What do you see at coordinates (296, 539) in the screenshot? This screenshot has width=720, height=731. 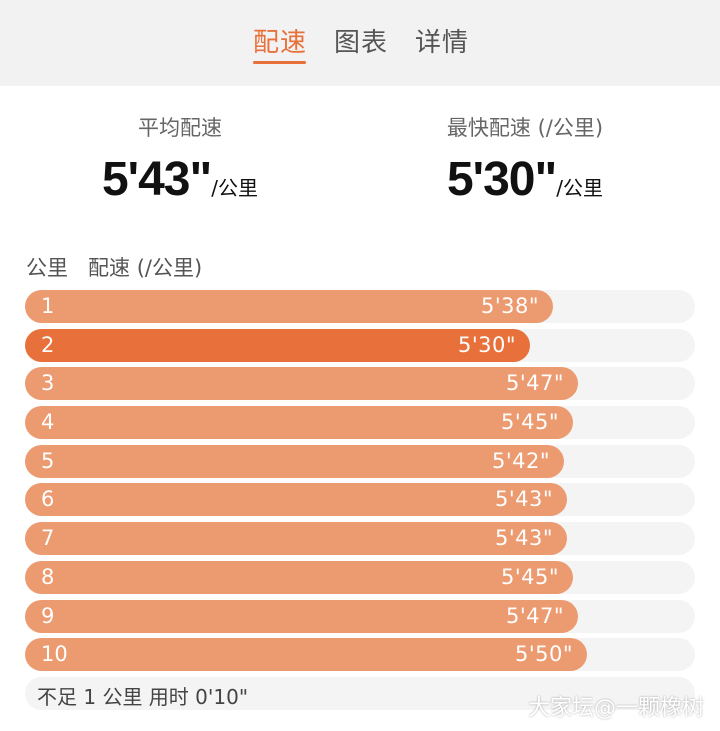 I see `split-bar: 7 5'43"` at bounding box center [296, 539].